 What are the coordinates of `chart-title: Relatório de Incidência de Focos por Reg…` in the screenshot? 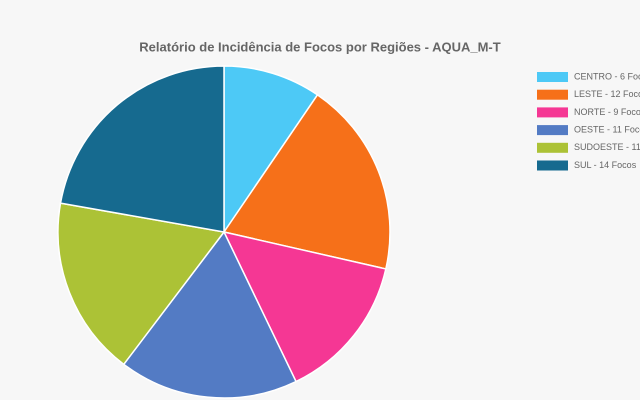 It's located at (319, 46).